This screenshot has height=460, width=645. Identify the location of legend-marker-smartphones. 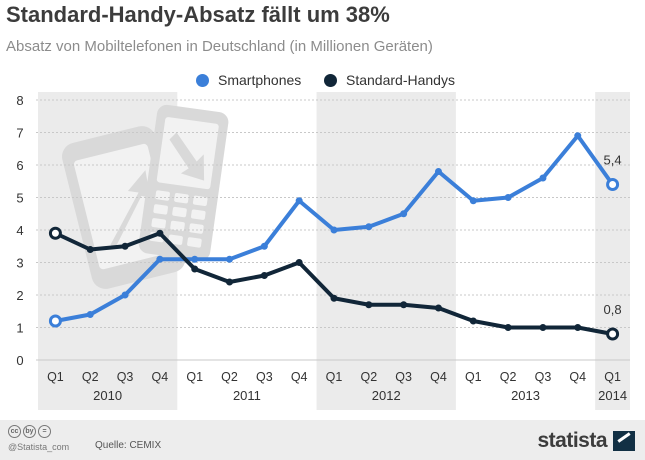
(202, 80).